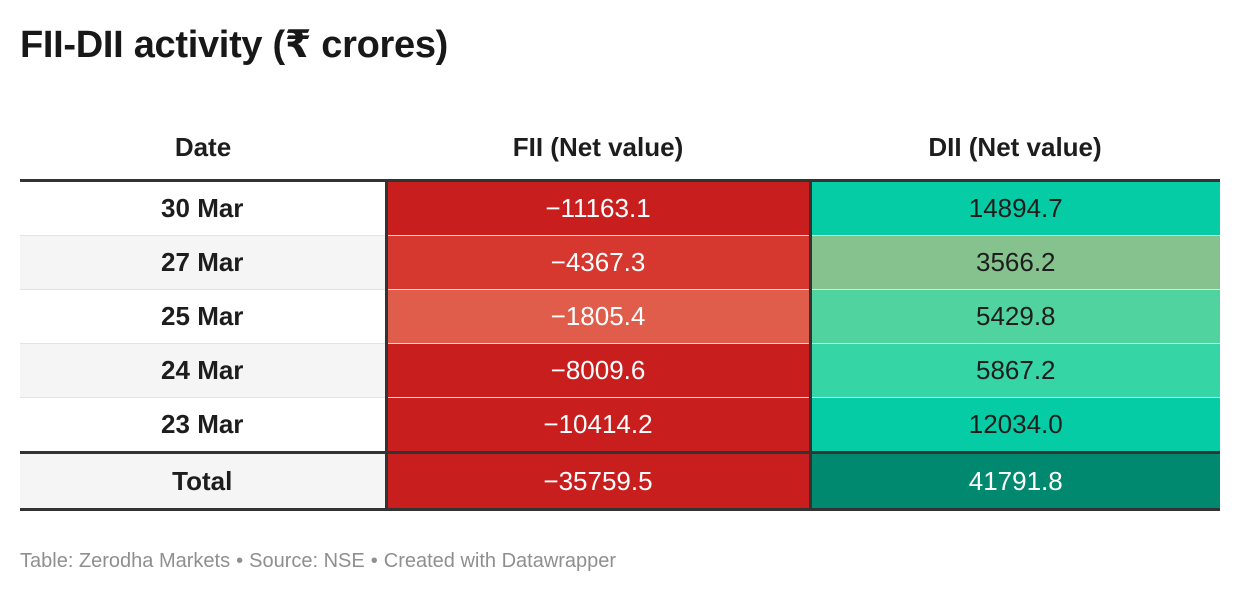 The width and height of the screenshot is (1240, 596). I want to click on fii-value-cell: −4367.3, so click(599, 262).